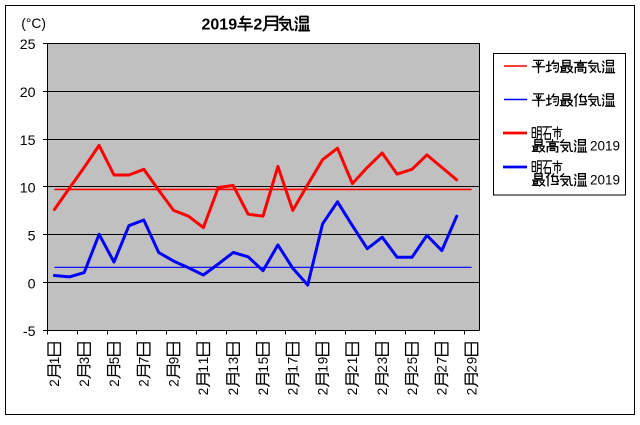  I want to click on svg-text: 0, so click(32, 284).